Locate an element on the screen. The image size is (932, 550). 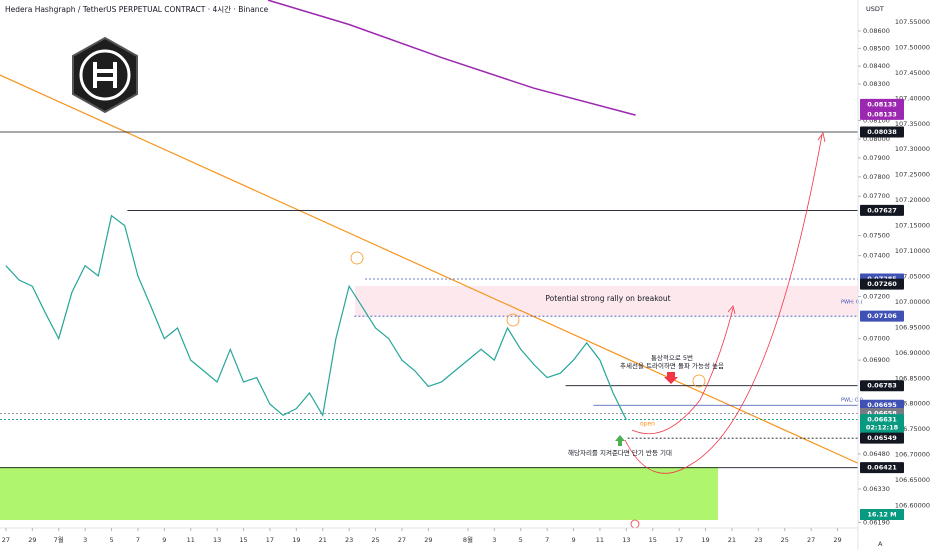
x-tick-label: 17 is located at coordinates (679, 540).